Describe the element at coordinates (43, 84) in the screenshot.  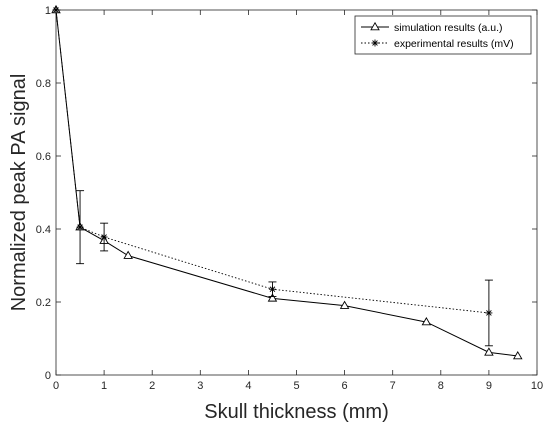
I see `y-tick-label: 0.8` at that location.